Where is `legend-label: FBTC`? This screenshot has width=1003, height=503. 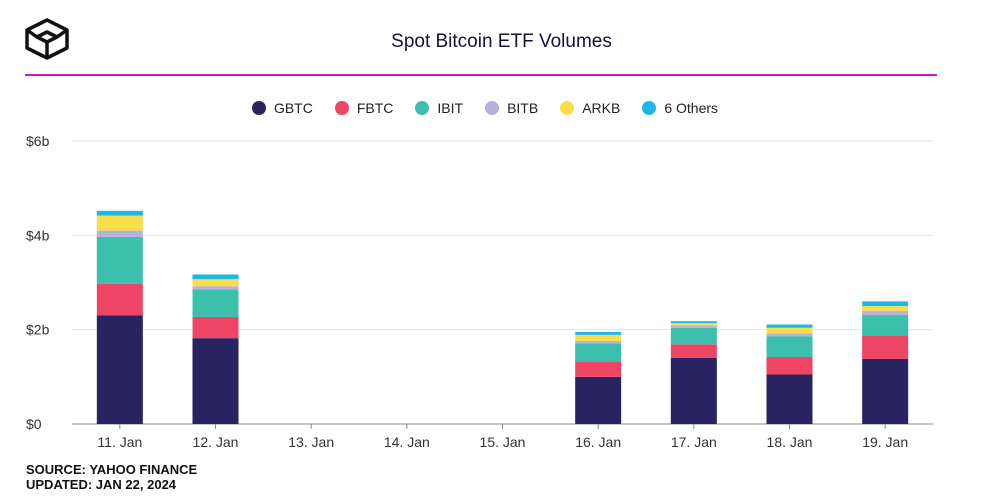 legend-label: FBTC is located at coordinates (375, 108).